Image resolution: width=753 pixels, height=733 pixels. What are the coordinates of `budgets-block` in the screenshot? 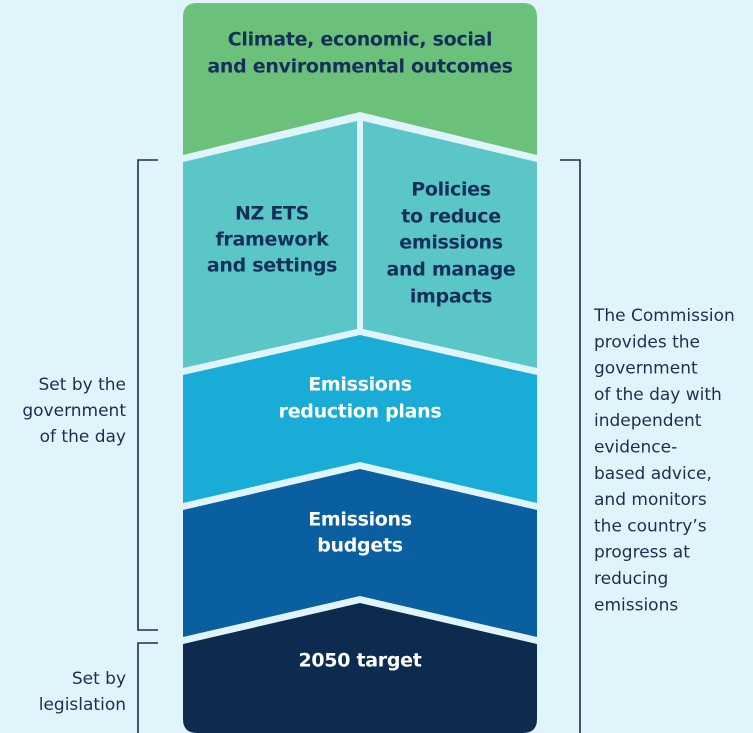 It's located at (360, 553).